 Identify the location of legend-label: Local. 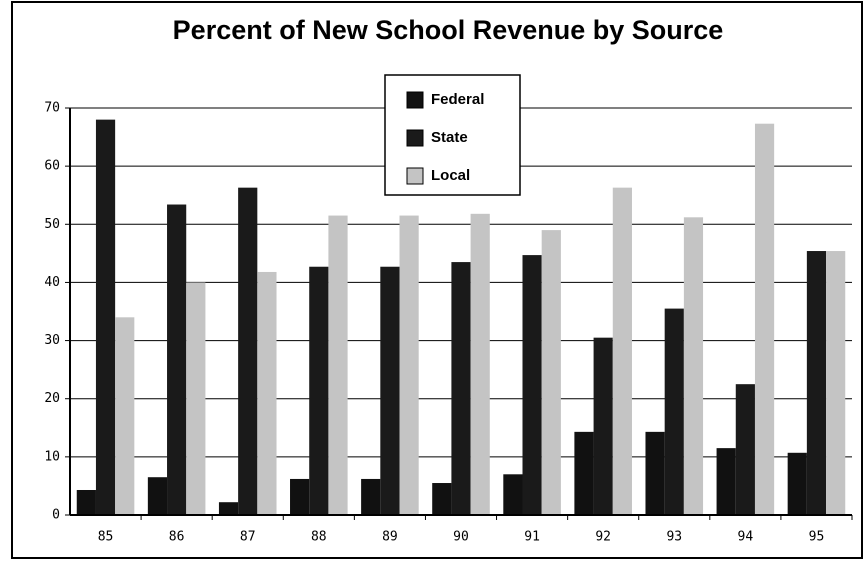
(450, 175).